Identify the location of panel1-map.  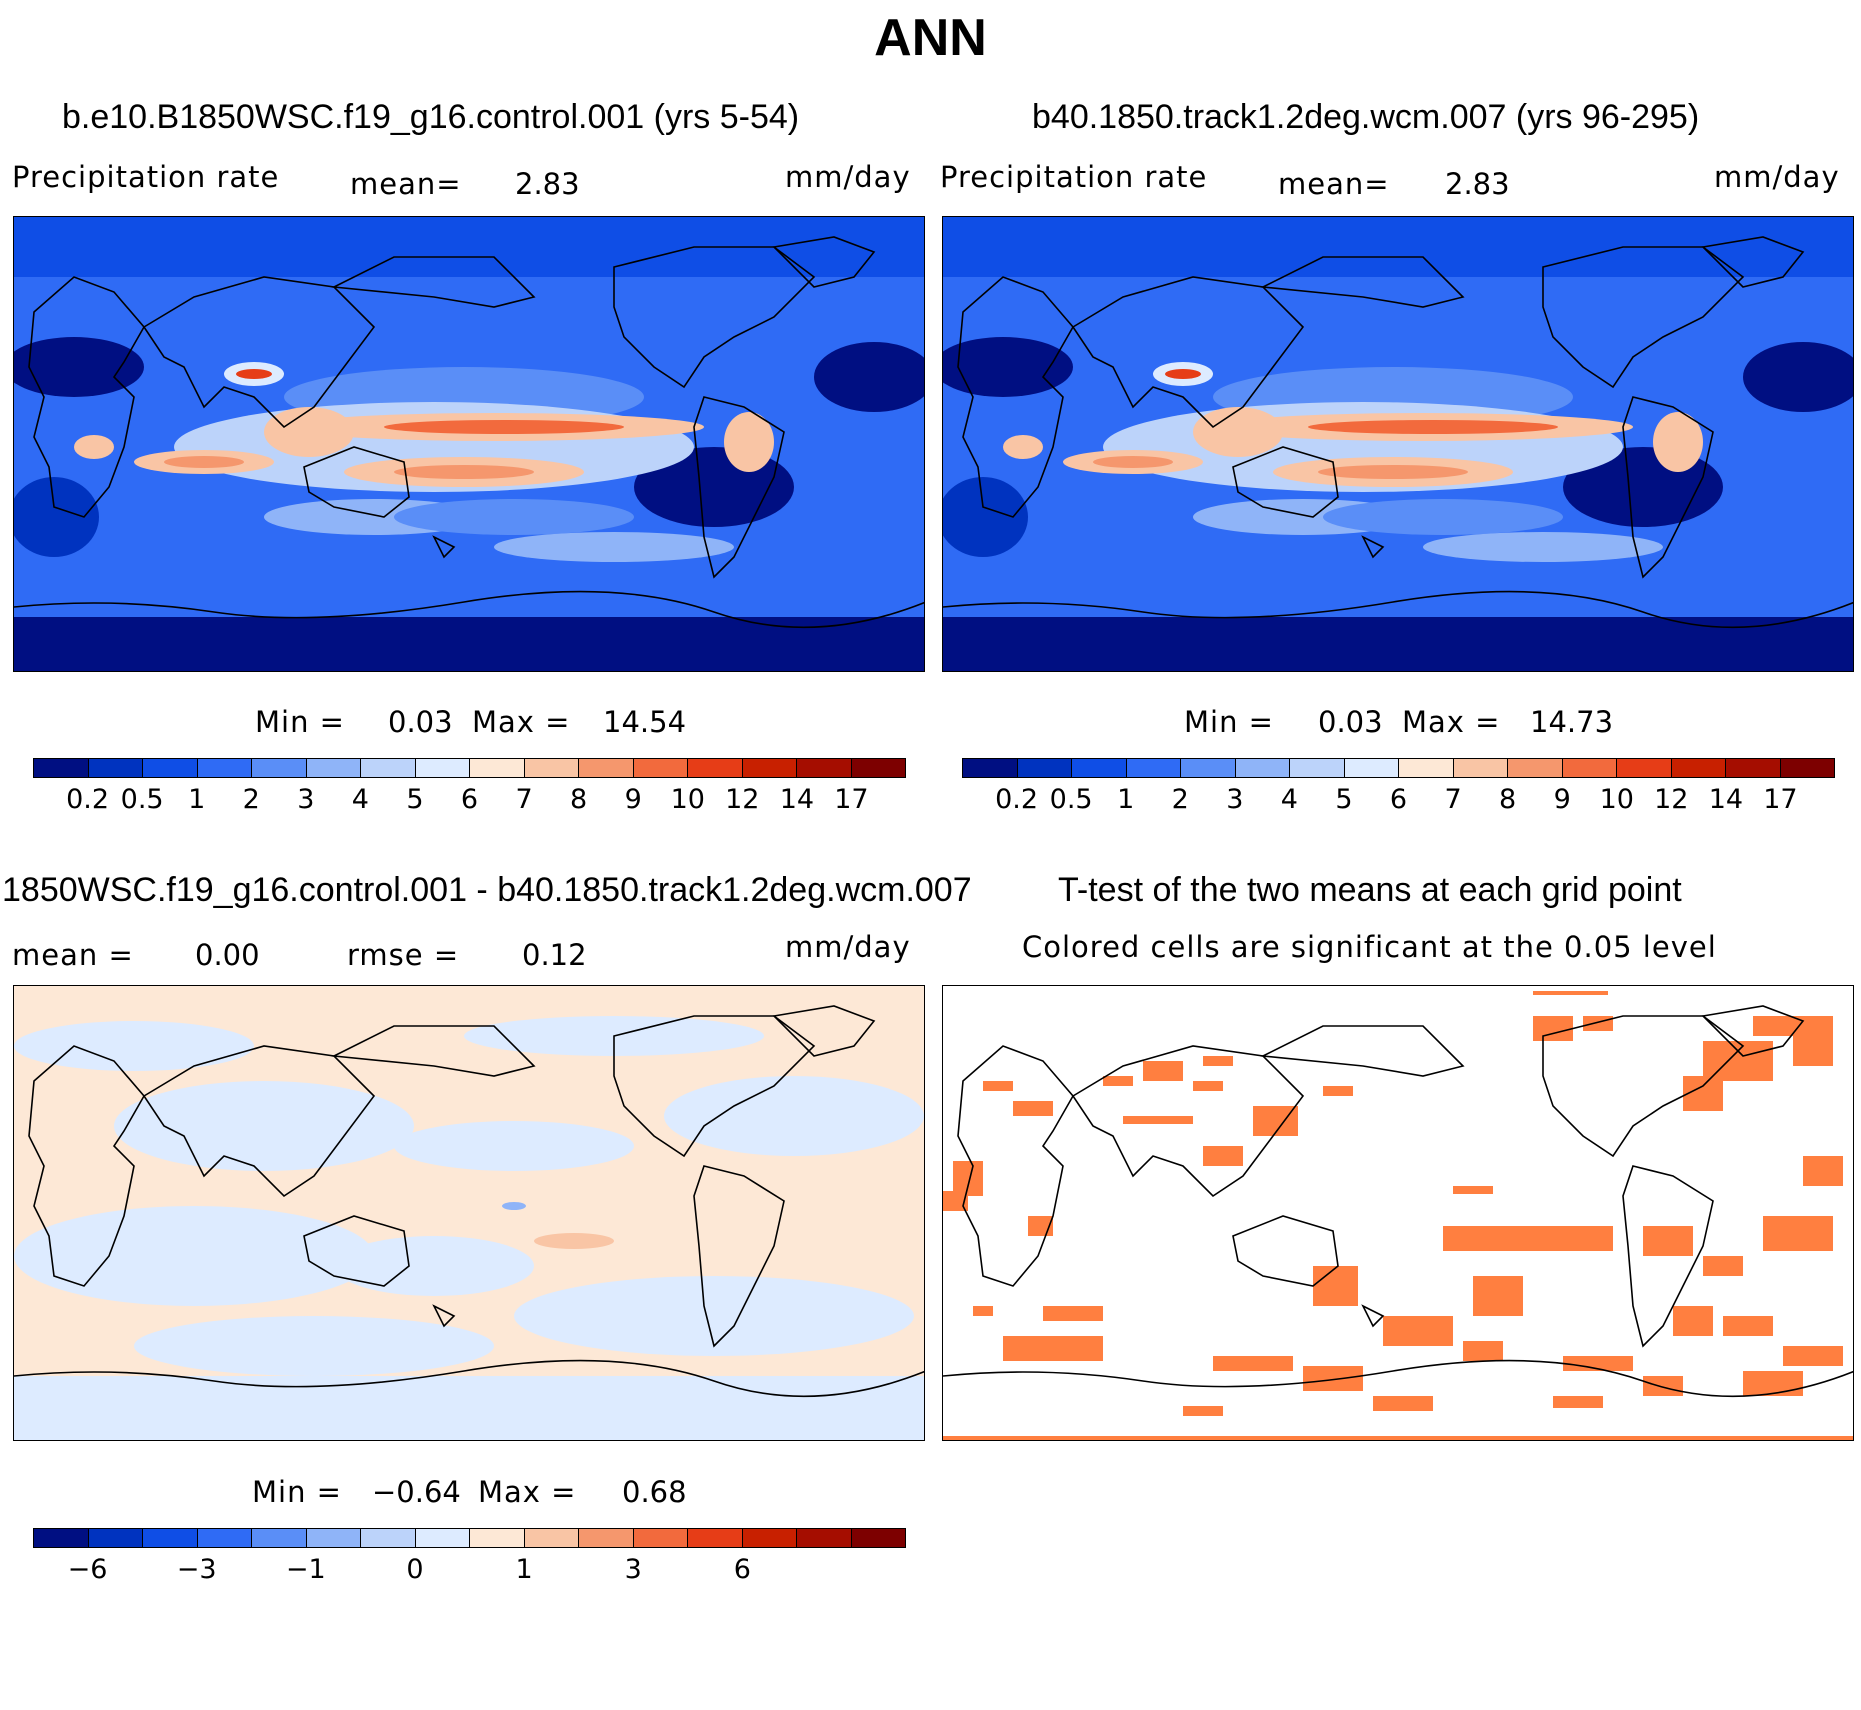
(469, 444).